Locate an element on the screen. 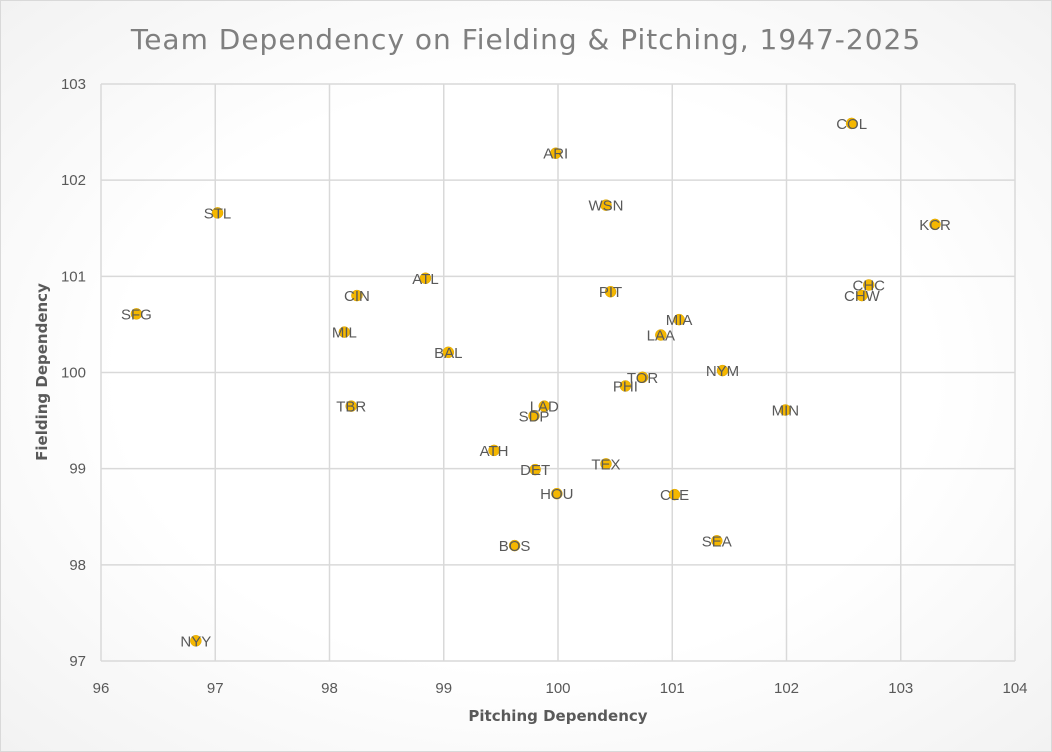 Image resolution: width=1052 pixels, height=752 pixels. data-label-bos: BOS is located at coordinates (515, 546).